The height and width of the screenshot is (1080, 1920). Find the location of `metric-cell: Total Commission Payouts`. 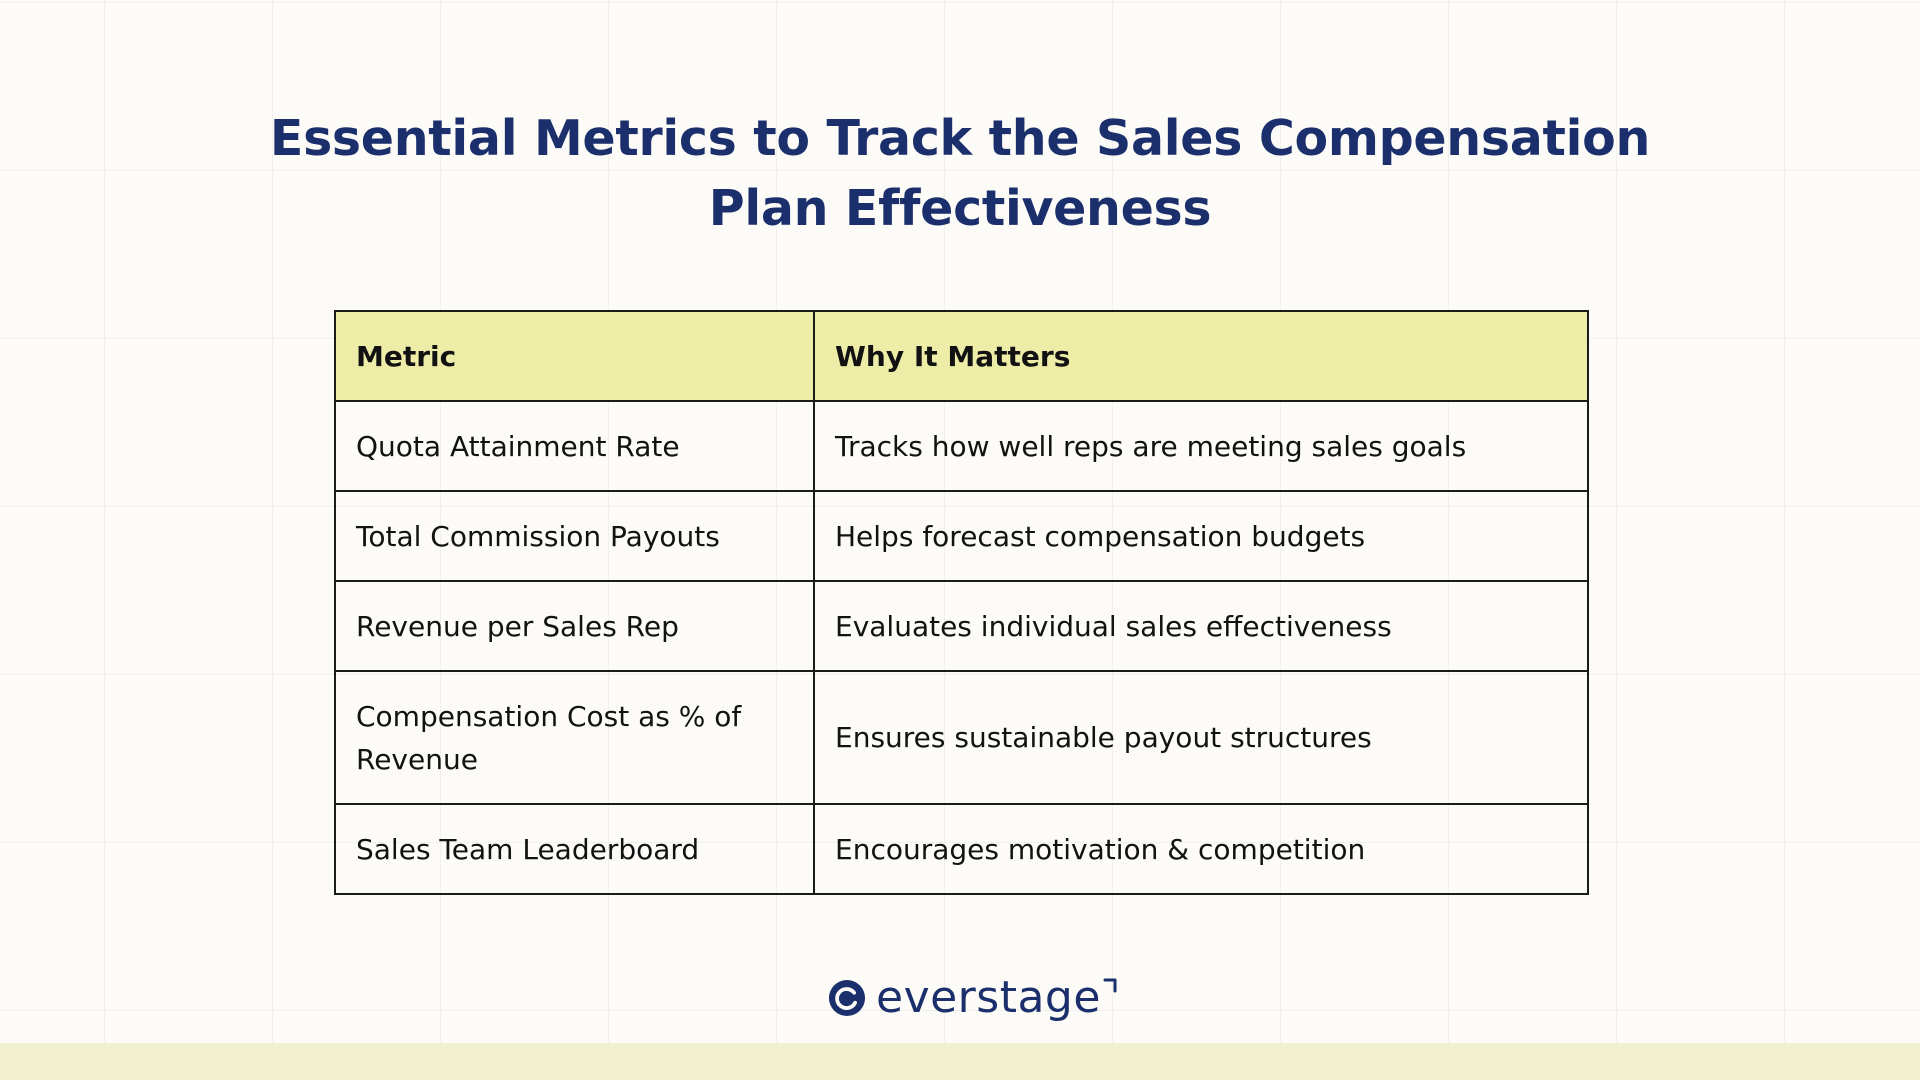

metric-cell: Total Commission Payouts is located at coordinates (574, 536).